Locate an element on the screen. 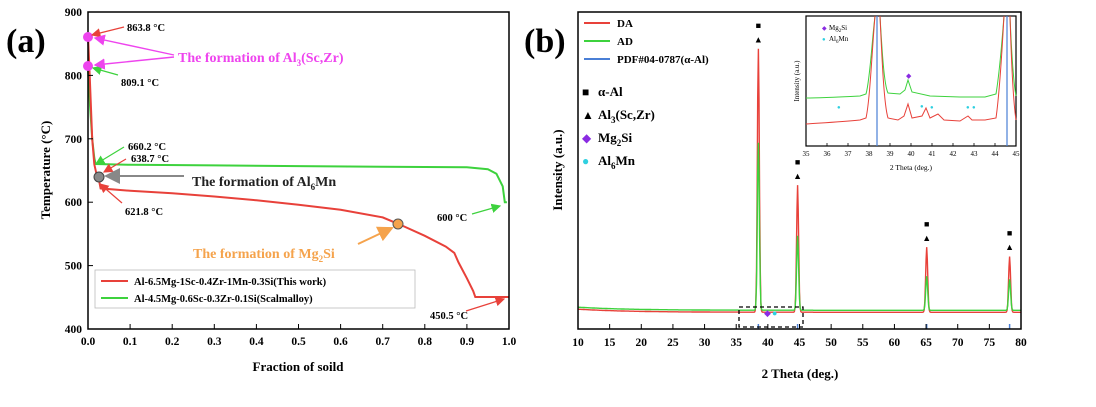  label-660-2: 660.2 °C is located at coordinates (147, 147).